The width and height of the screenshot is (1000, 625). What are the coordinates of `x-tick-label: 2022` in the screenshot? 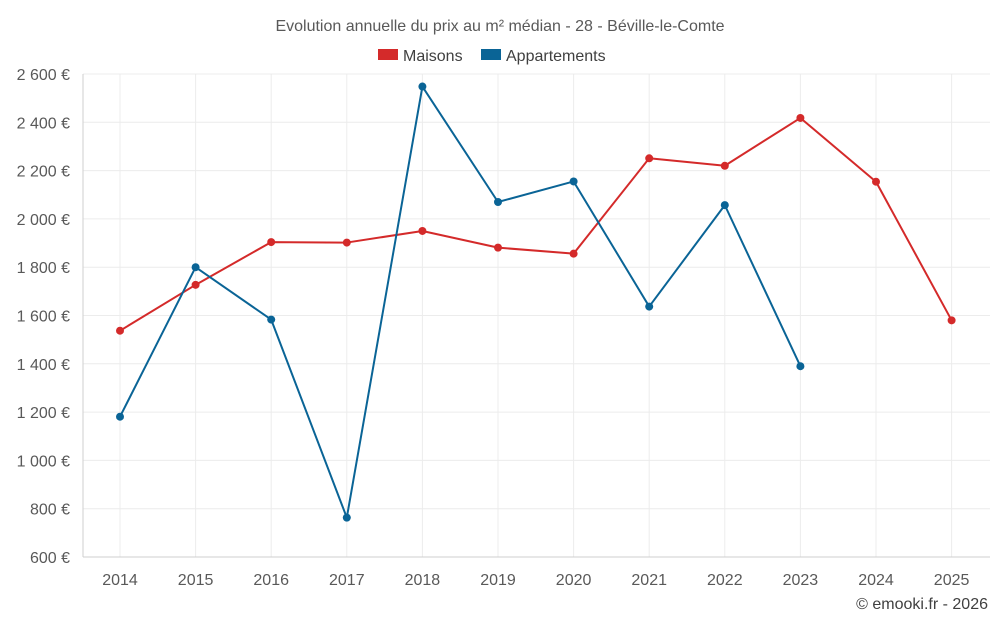 It's located at (725, 580).